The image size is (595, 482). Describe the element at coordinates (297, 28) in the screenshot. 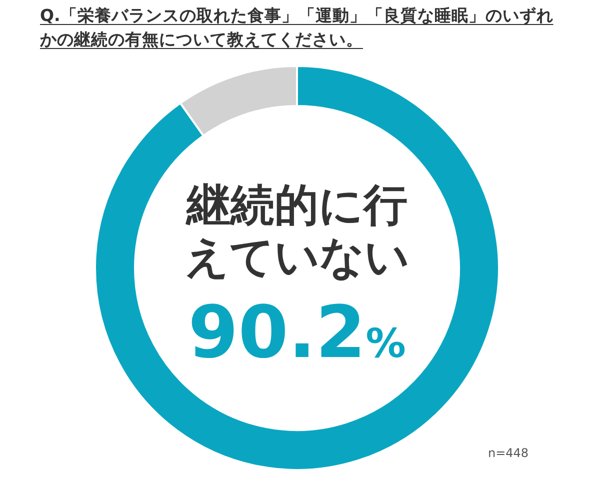

I see `chart-title: Q.「栄養バランスの取れた食事」「運動」「良質な睡眠」のいずれかの継続の有無について教えてください。` at that location.